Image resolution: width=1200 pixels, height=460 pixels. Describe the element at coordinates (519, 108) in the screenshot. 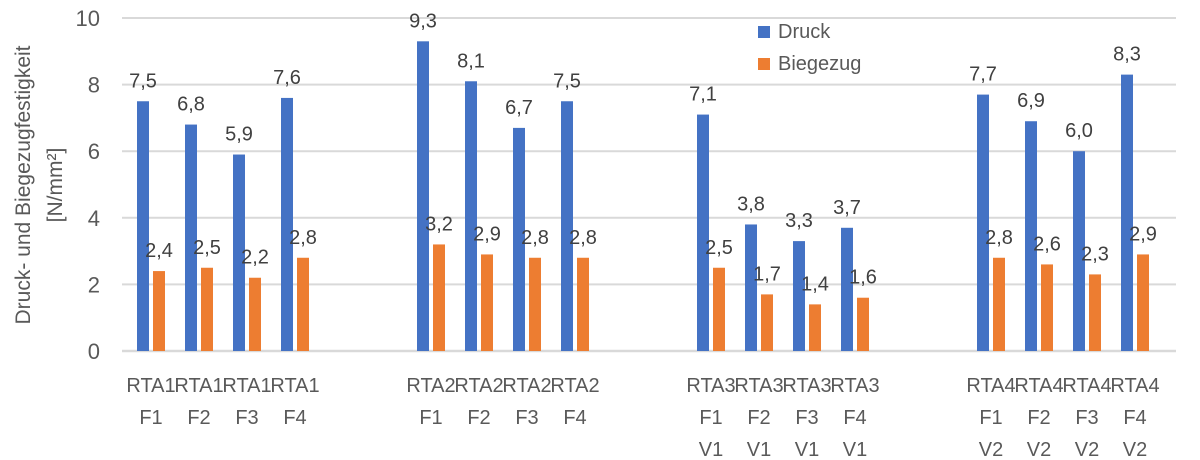

I see `data-label-druck: 6,7` at that location.